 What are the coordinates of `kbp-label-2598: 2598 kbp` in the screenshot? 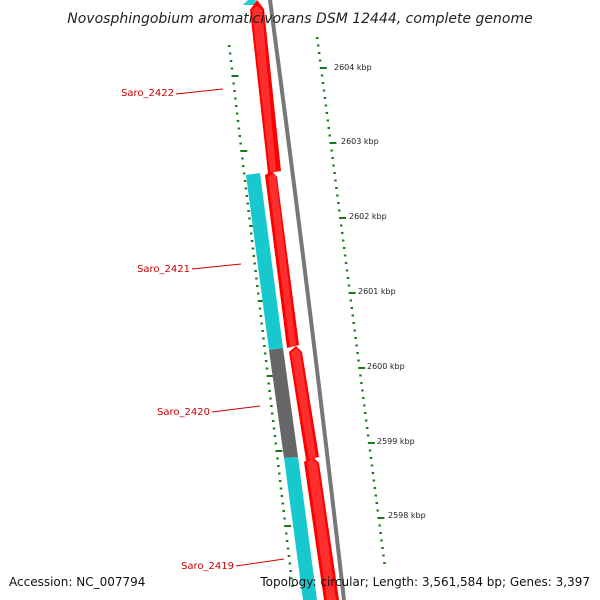 It's located at (407, 515).